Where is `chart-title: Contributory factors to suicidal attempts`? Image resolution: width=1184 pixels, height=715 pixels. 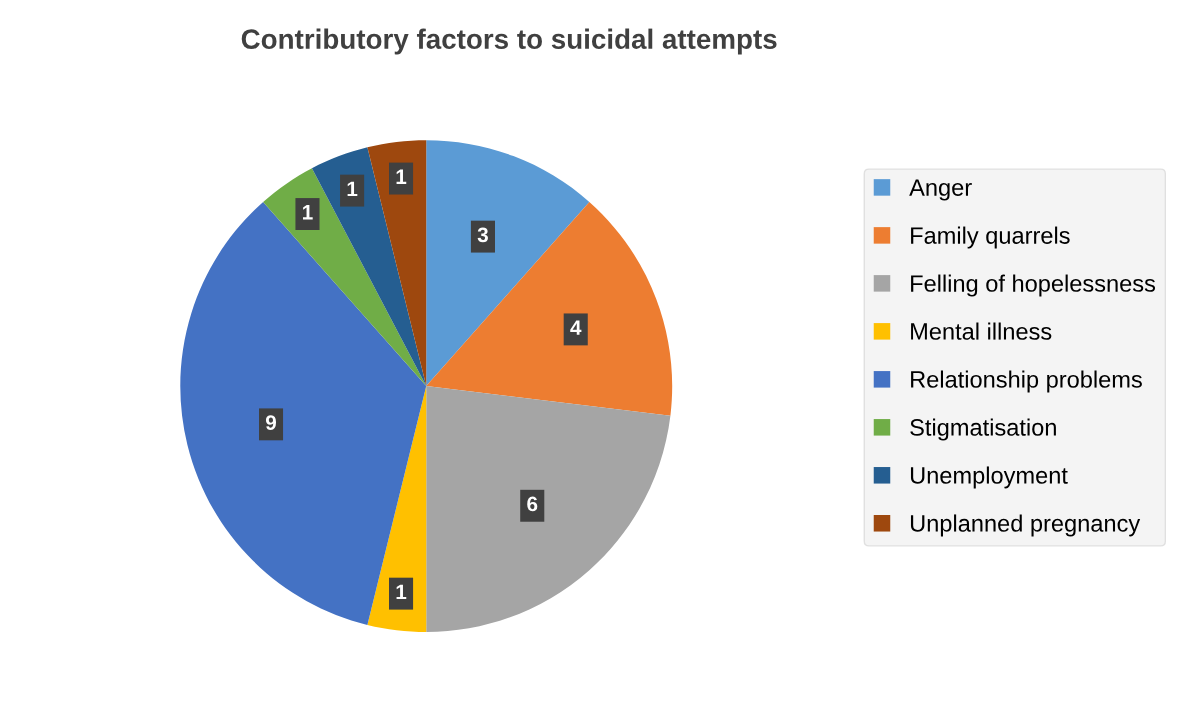 chart-title: Contributory factors to suicidal attempts is located at coordinates (509, 41).